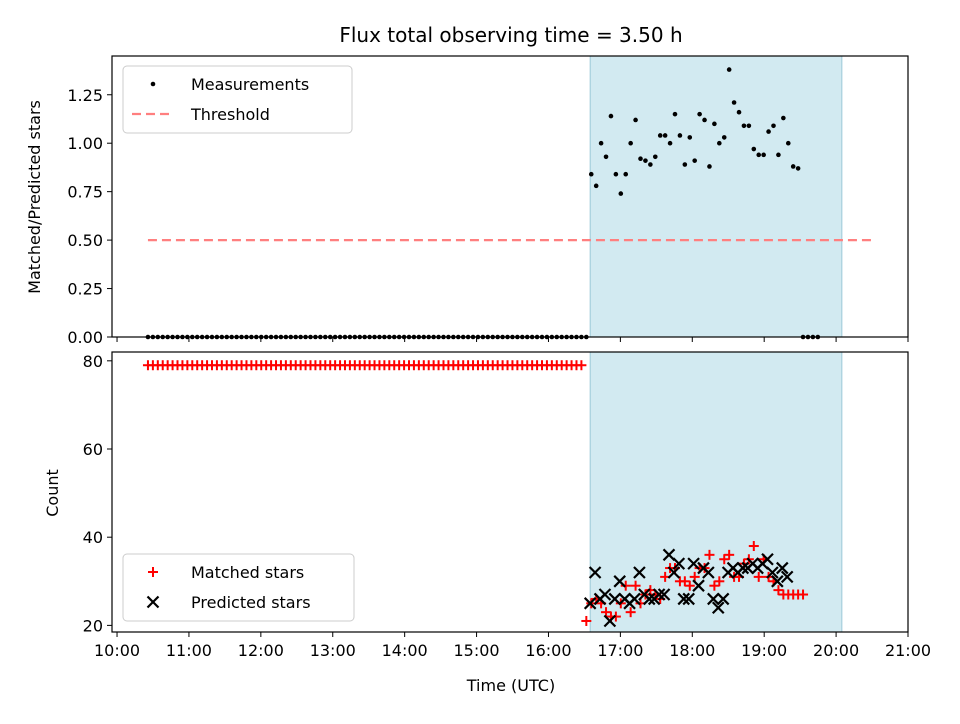  I want to click on x-axis-label: Time (UTC), so click(510, 685).